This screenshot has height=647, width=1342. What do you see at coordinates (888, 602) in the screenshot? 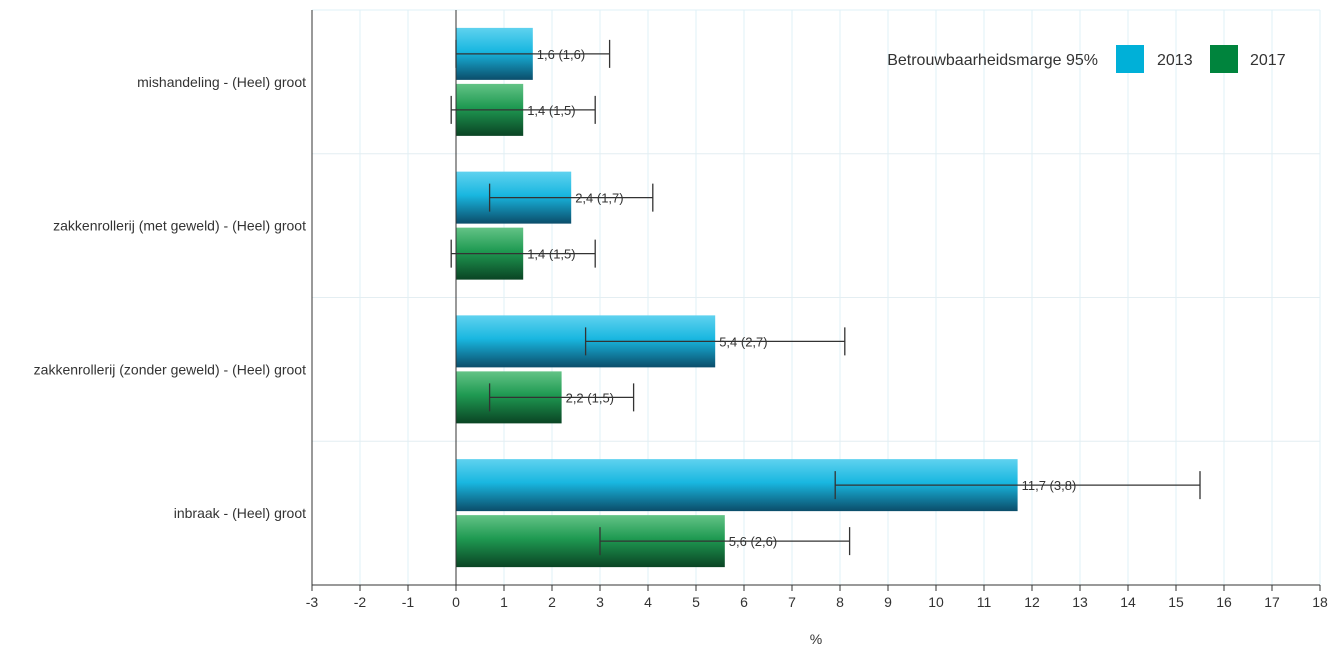
I see `x-tick-label: 9` at bounding box center [888, 602].